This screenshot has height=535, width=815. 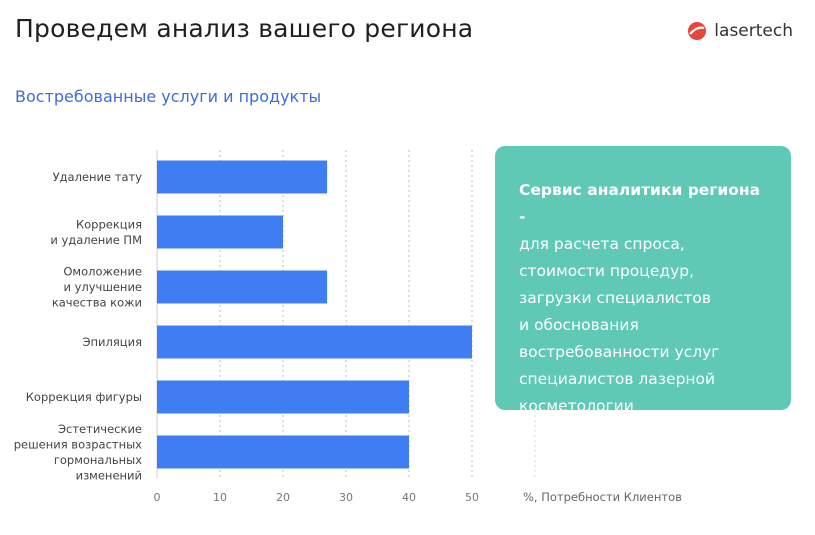 What do you see at coordinates (109, 475) in the screenshot?
I see `category-label-line: изменений` at bounding box center [109, 475].